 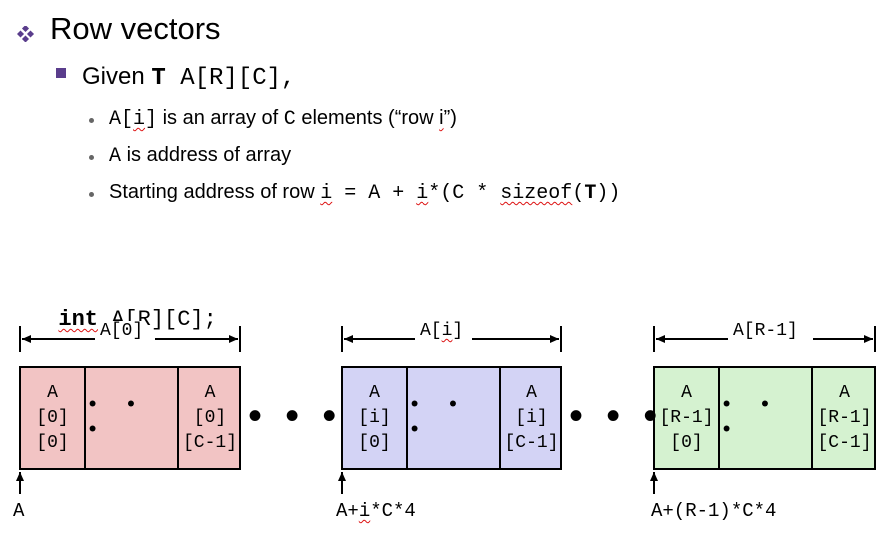 I want to click on given-prefix: Given, so click(x=117, y=76).